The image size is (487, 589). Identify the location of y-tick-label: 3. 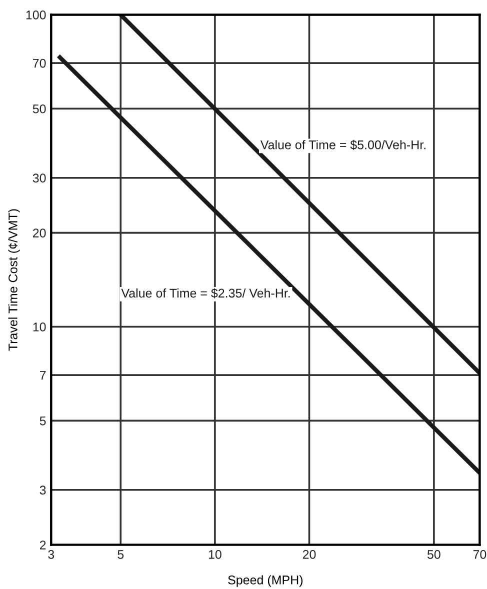
(43, 490).